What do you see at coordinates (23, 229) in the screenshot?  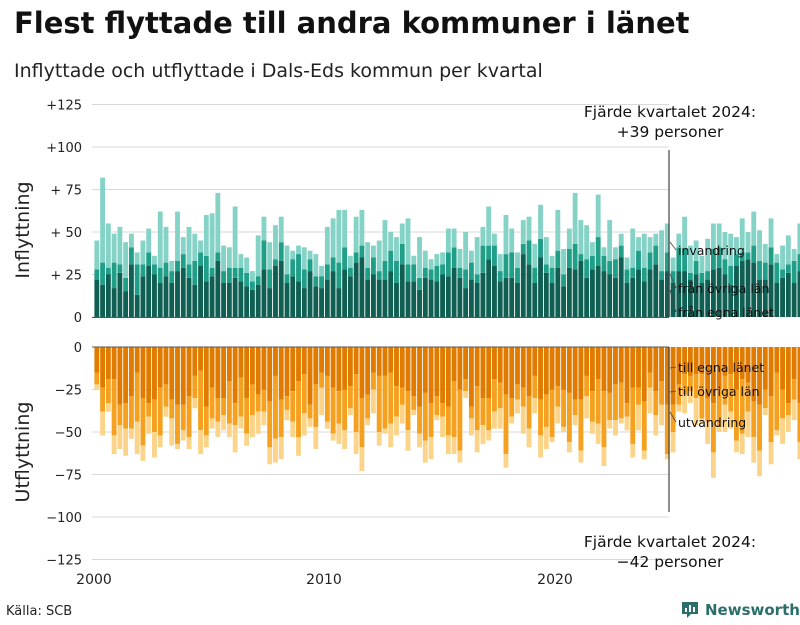 I see `upper-y-axis-title: Inflyttning` at bounding box center [23, 229].